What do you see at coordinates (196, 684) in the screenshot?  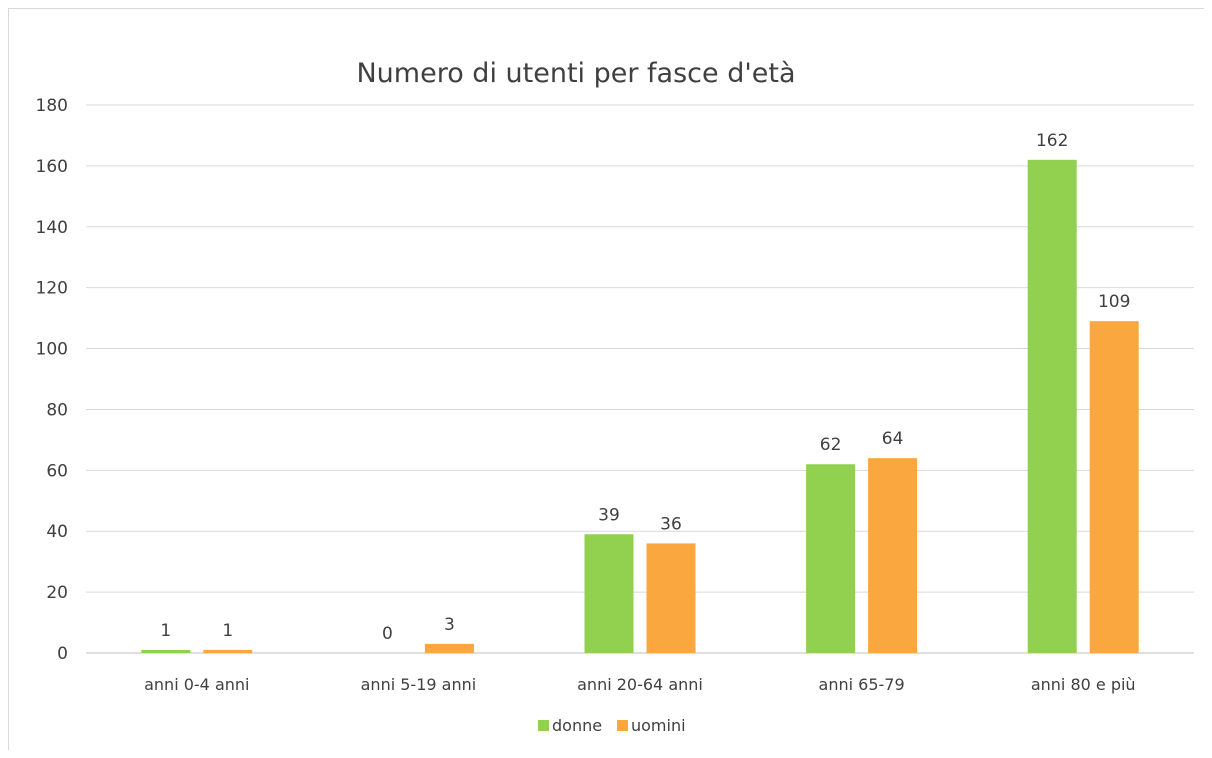 I see `x-tick-label: anni 0-4 anni` at bounding box center [196, 684].